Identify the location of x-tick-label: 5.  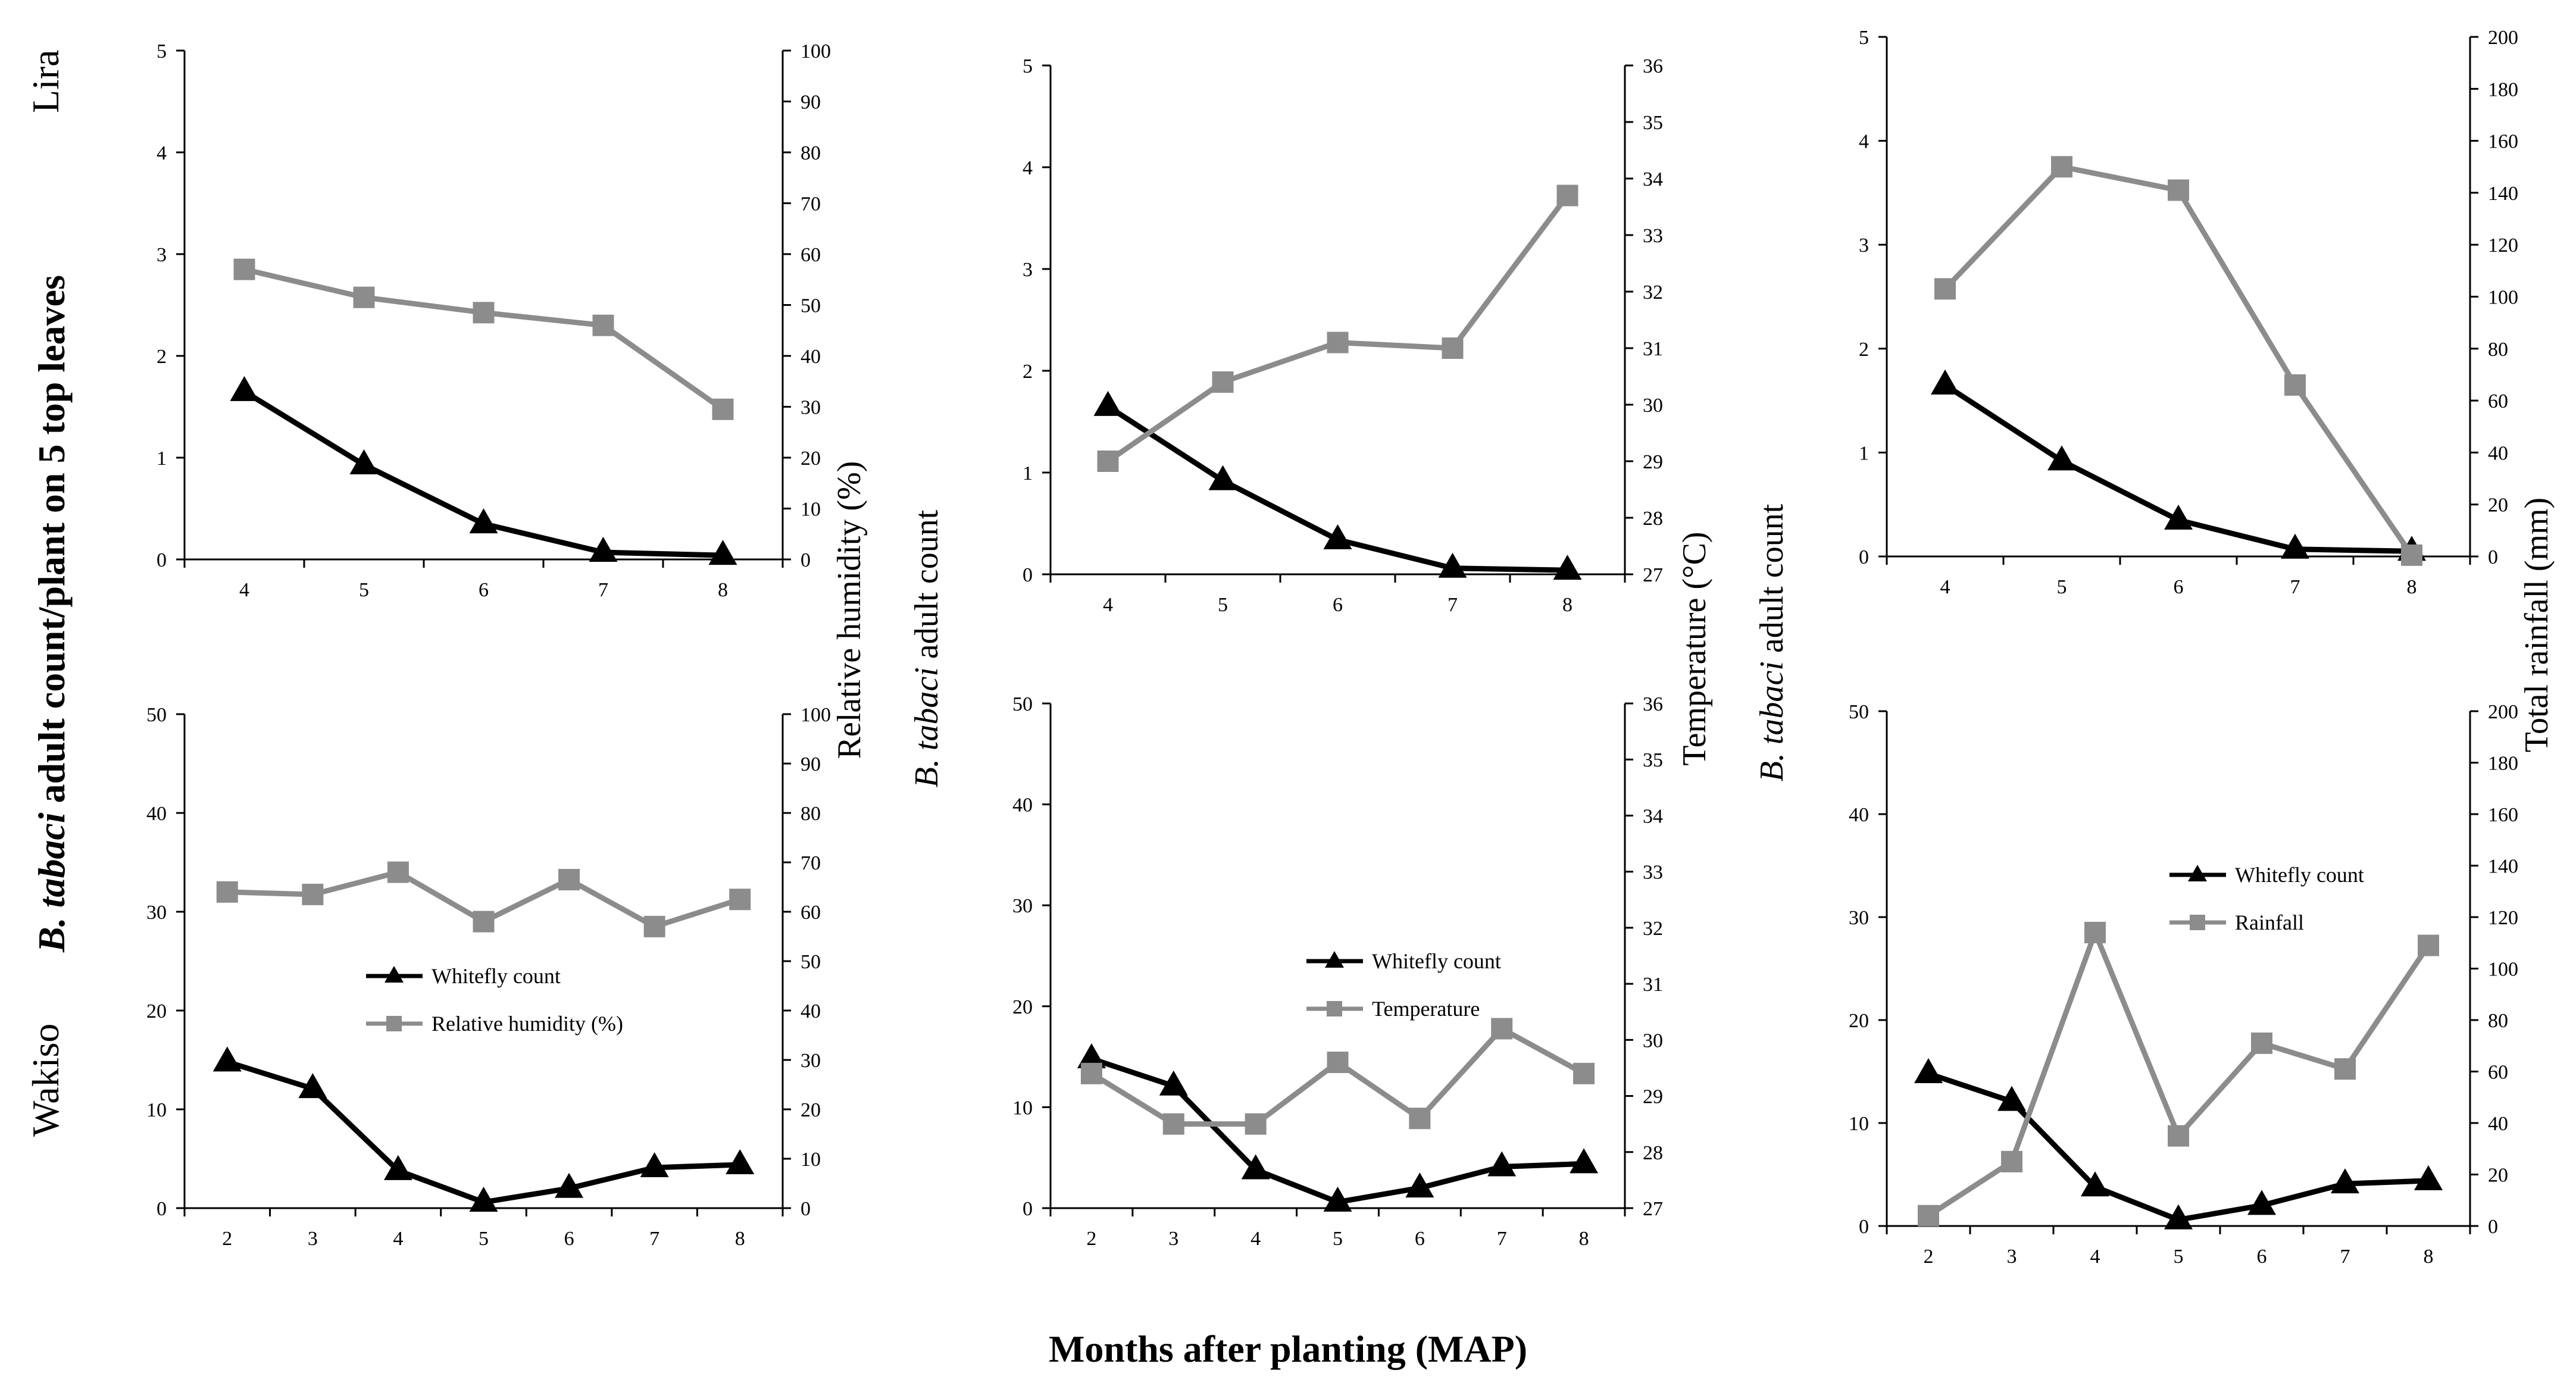
(1338, 1239).